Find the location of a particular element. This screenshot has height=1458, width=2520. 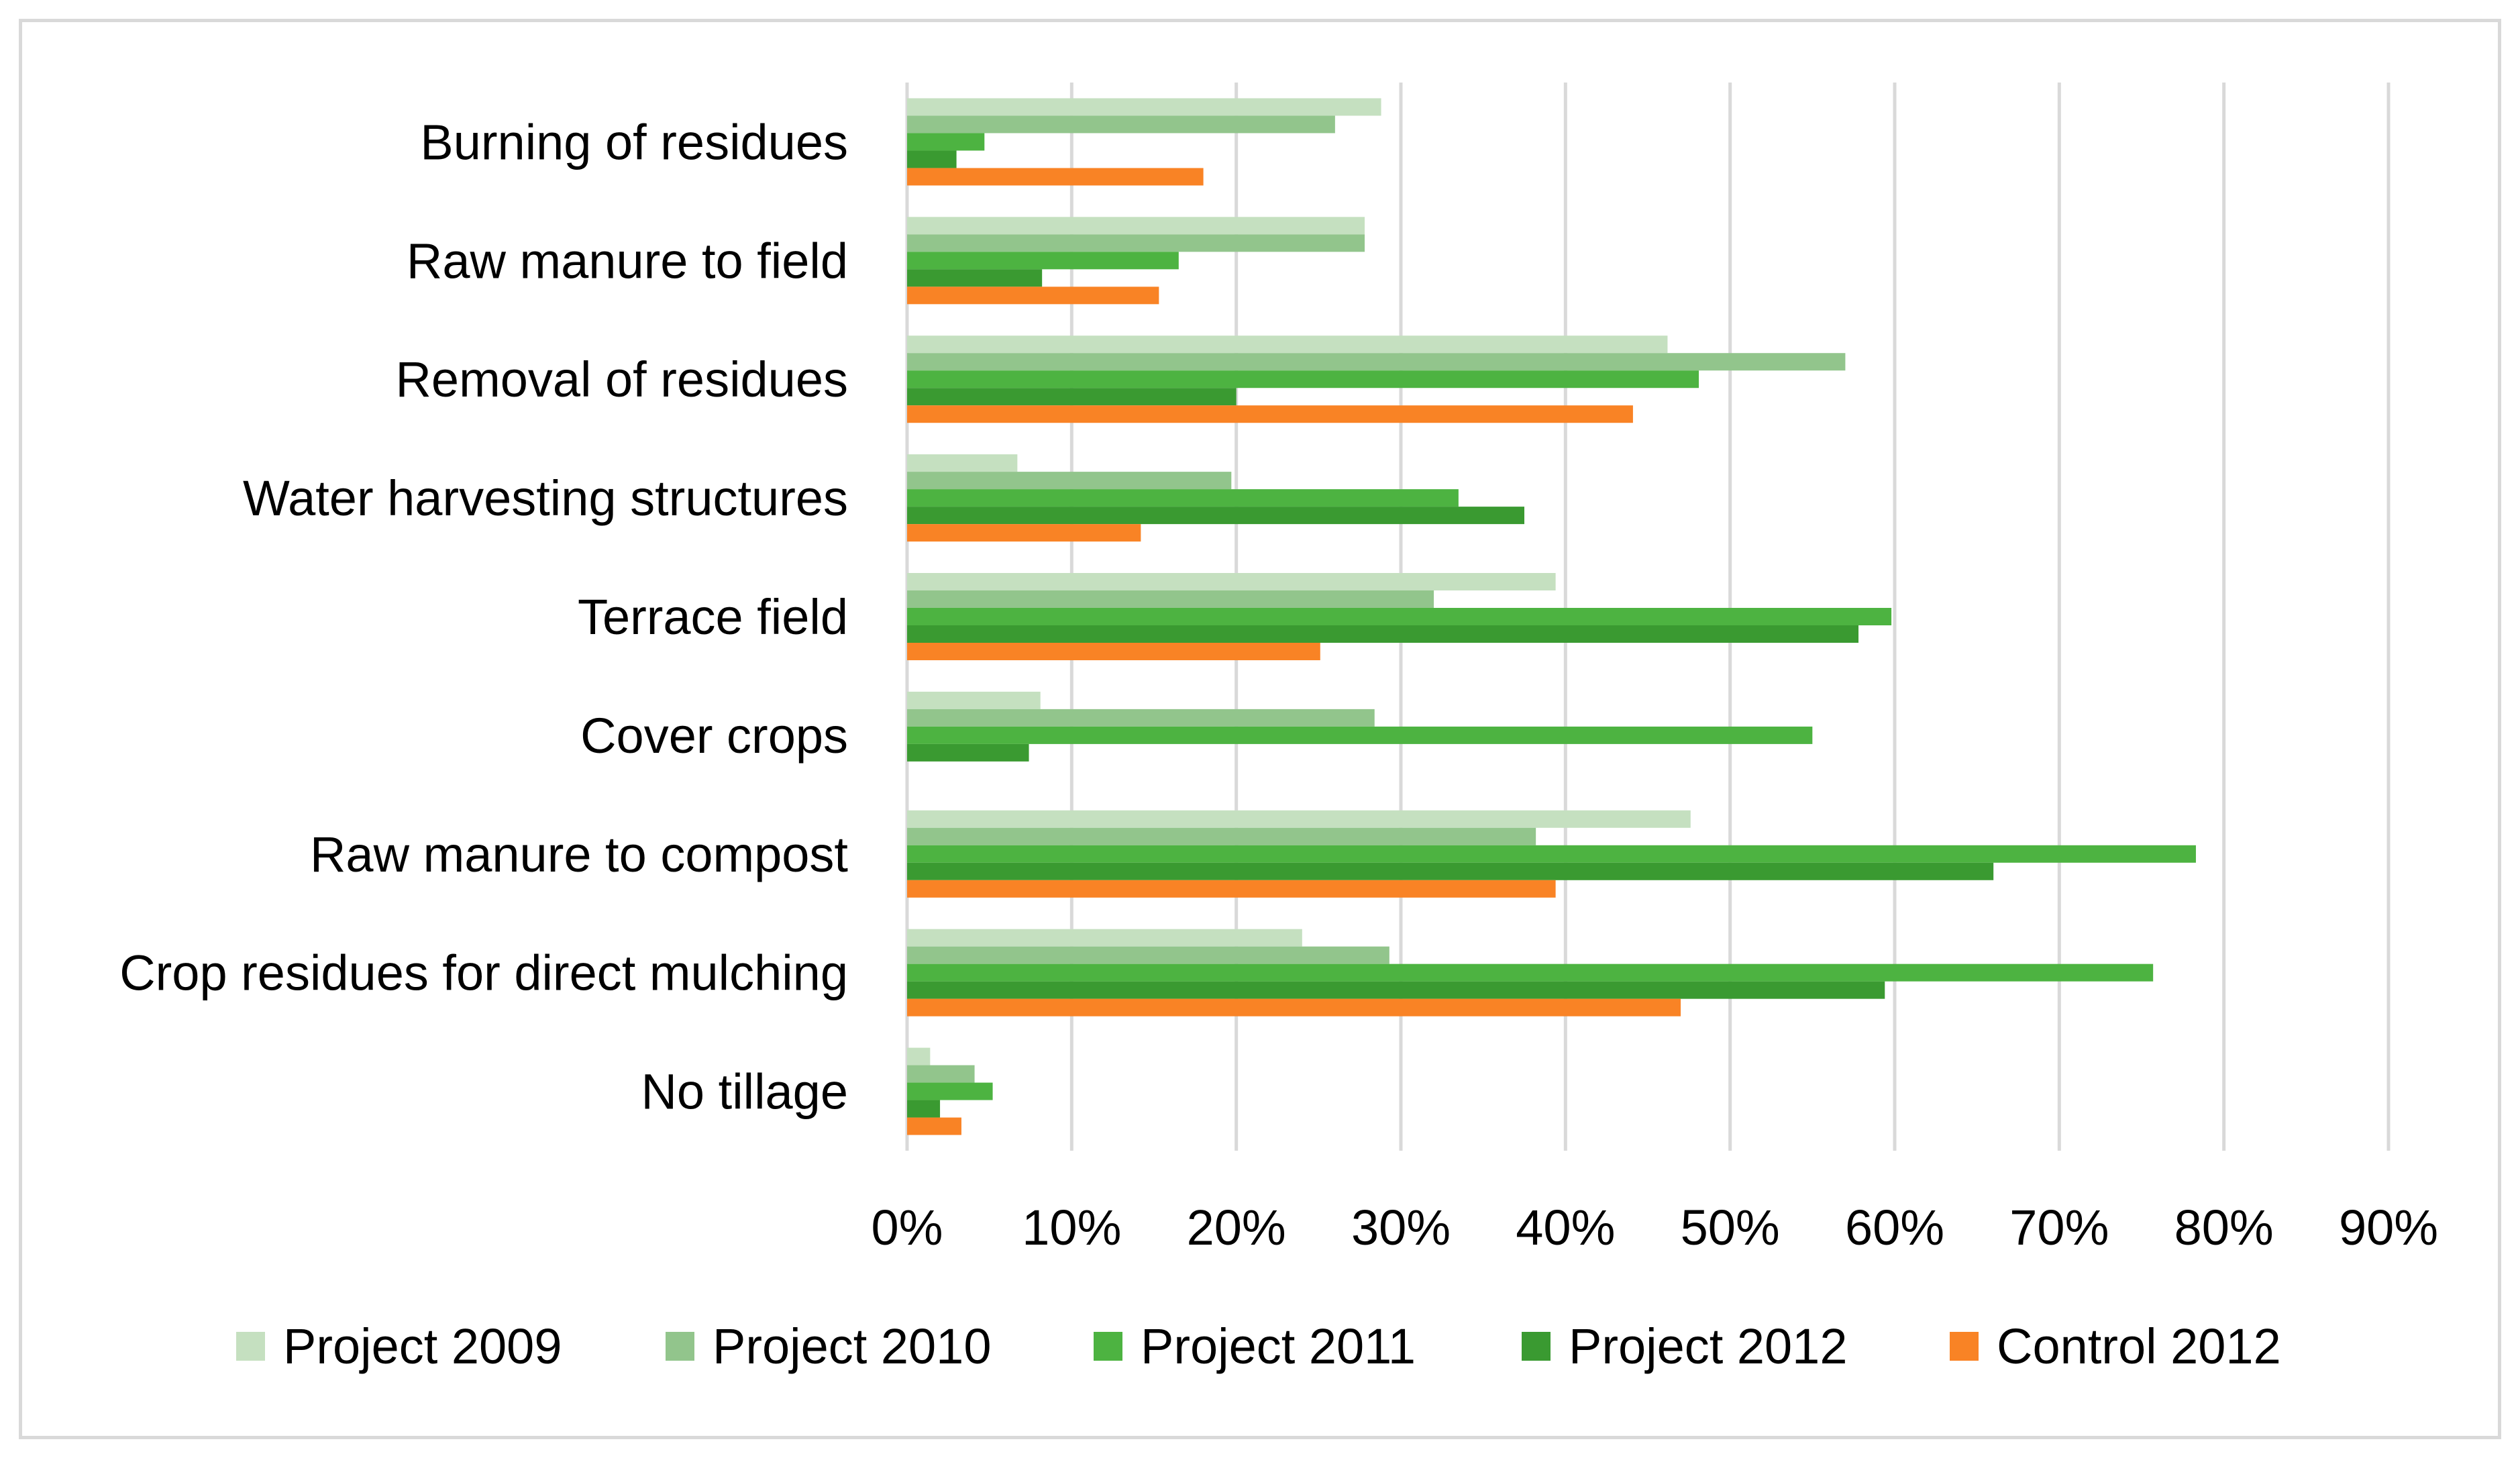

category-label: Water harvesting structures is located at coordinates (545, 498).